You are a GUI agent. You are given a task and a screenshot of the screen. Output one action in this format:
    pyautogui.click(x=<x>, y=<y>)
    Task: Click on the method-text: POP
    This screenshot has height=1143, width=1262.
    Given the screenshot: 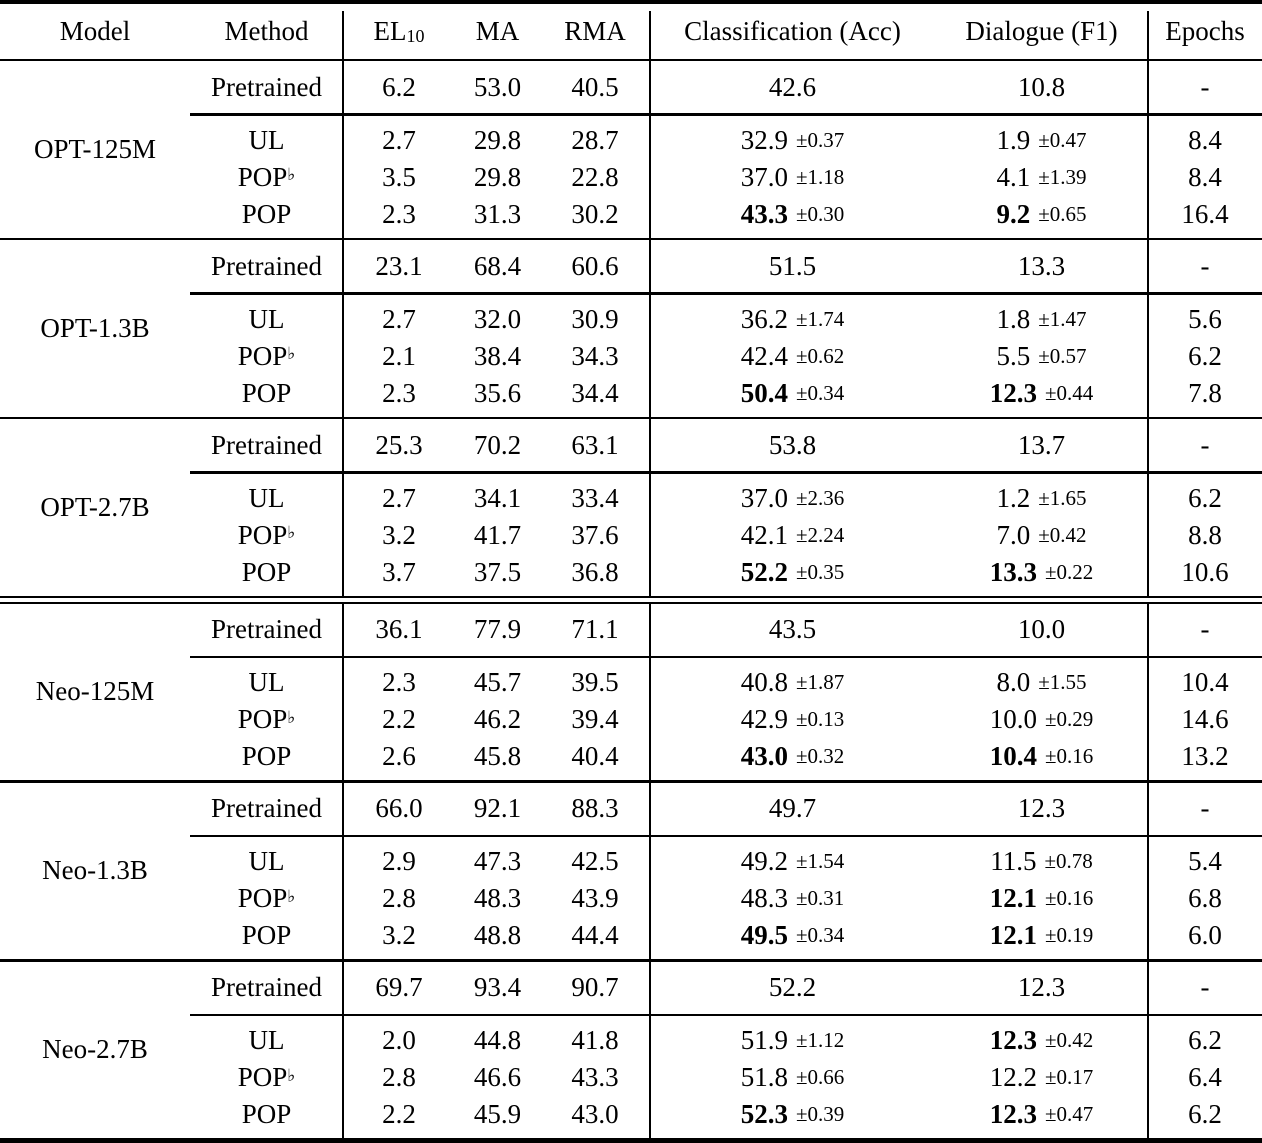 What is the action you would take?
    pyautogui.click(x=262, y=176)
    